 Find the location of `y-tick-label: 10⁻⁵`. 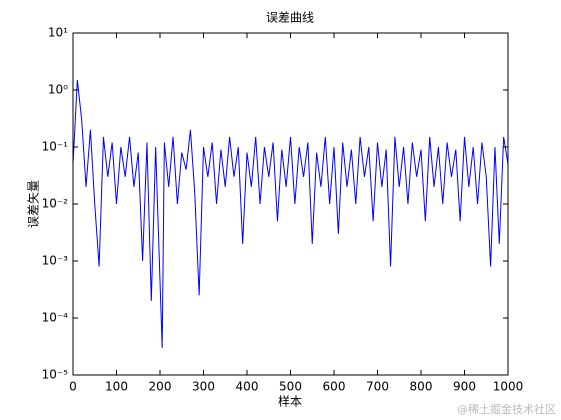

y-tick-label: 10⁻⁵ is located at coordinates (55, 375).